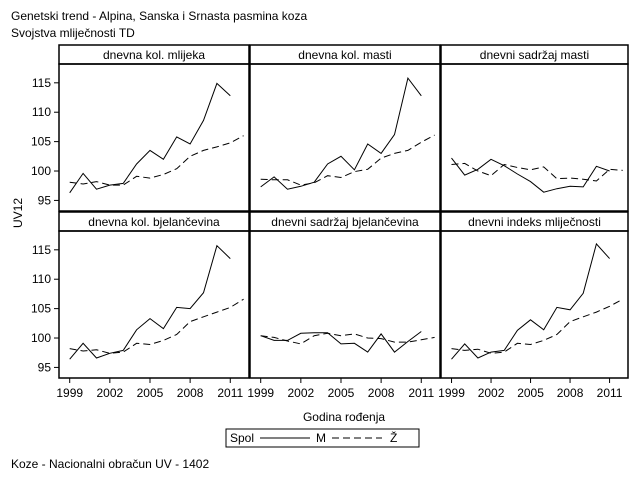 The image size is (640, 480). What do you see at coordinates (18, 213) in the screenshot?
I see `y-axis-label: UV12` at bounding box center [18, 213].